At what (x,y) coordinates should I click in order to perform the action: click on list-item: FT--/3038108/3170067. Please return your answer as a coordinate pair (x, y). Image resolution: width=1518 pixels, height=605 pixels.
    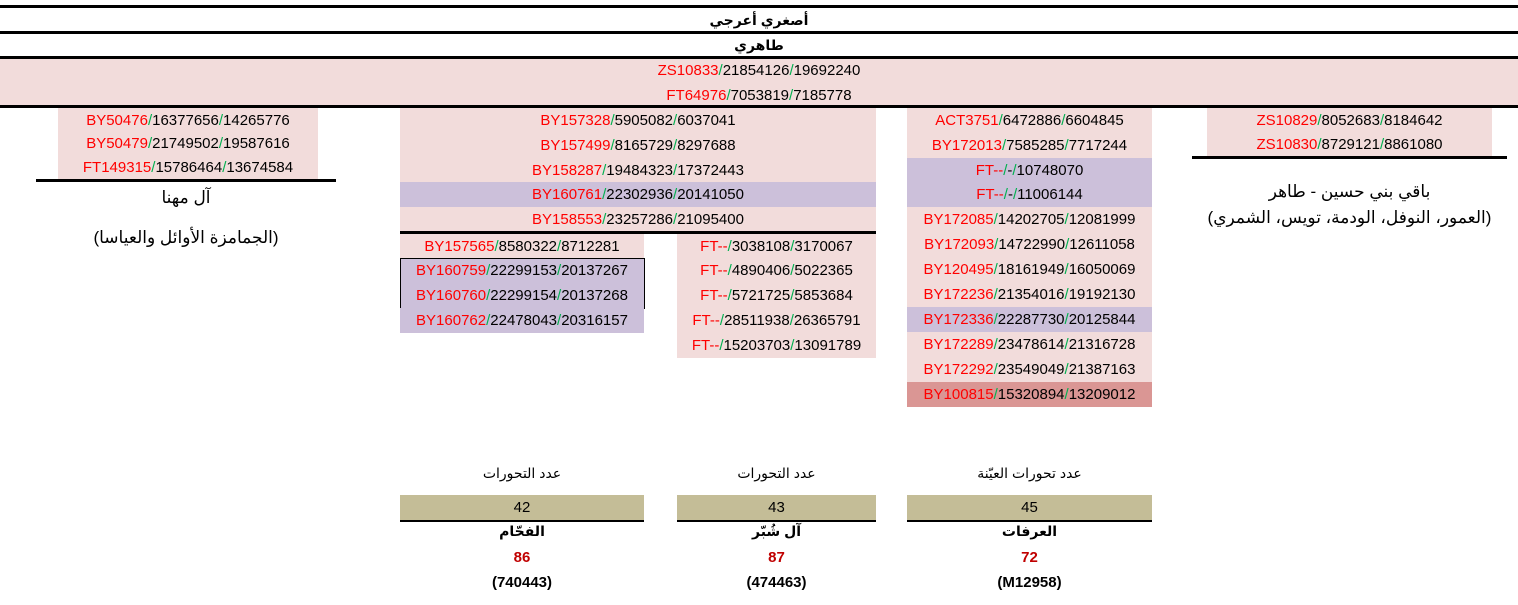
    Looking at the image, I should click on (776, 246).